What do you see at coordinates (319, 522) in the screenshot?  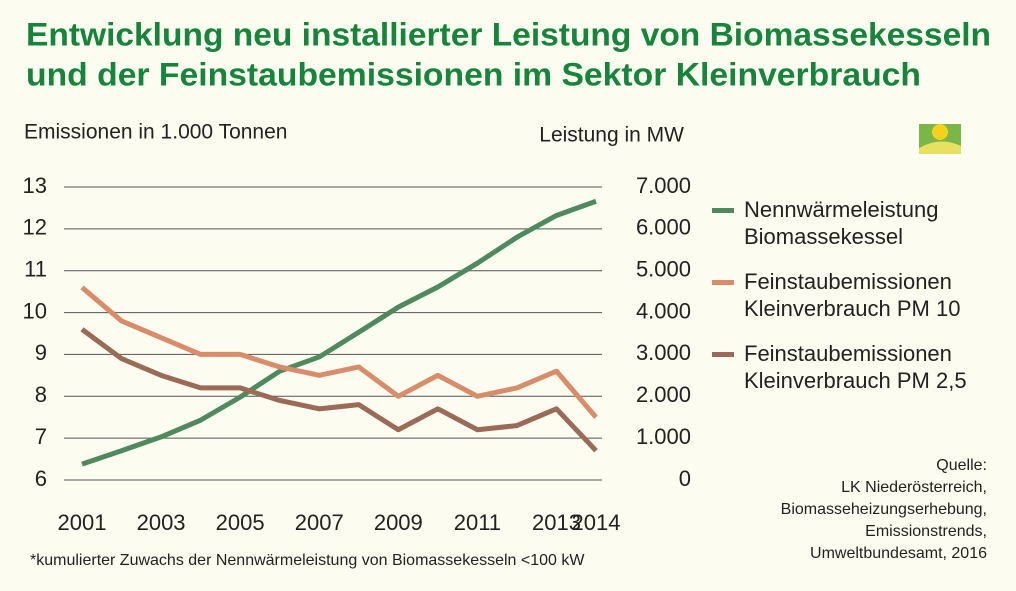 I see `x-tick-label: 2007` at bounding box center [319, 522].